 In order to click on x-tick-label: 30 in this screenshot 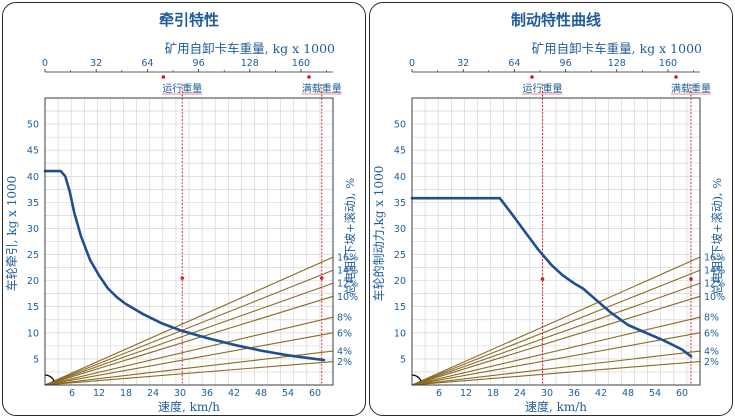, I will do `click(180, 393)`.